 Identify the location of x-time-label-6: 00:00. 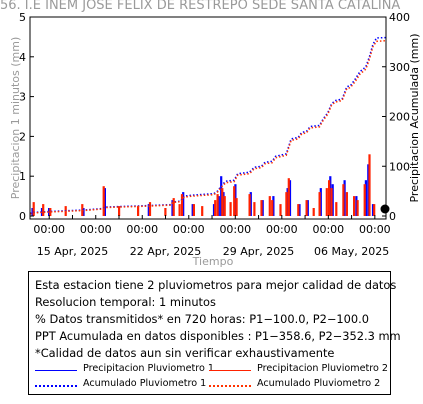
(328, 229).